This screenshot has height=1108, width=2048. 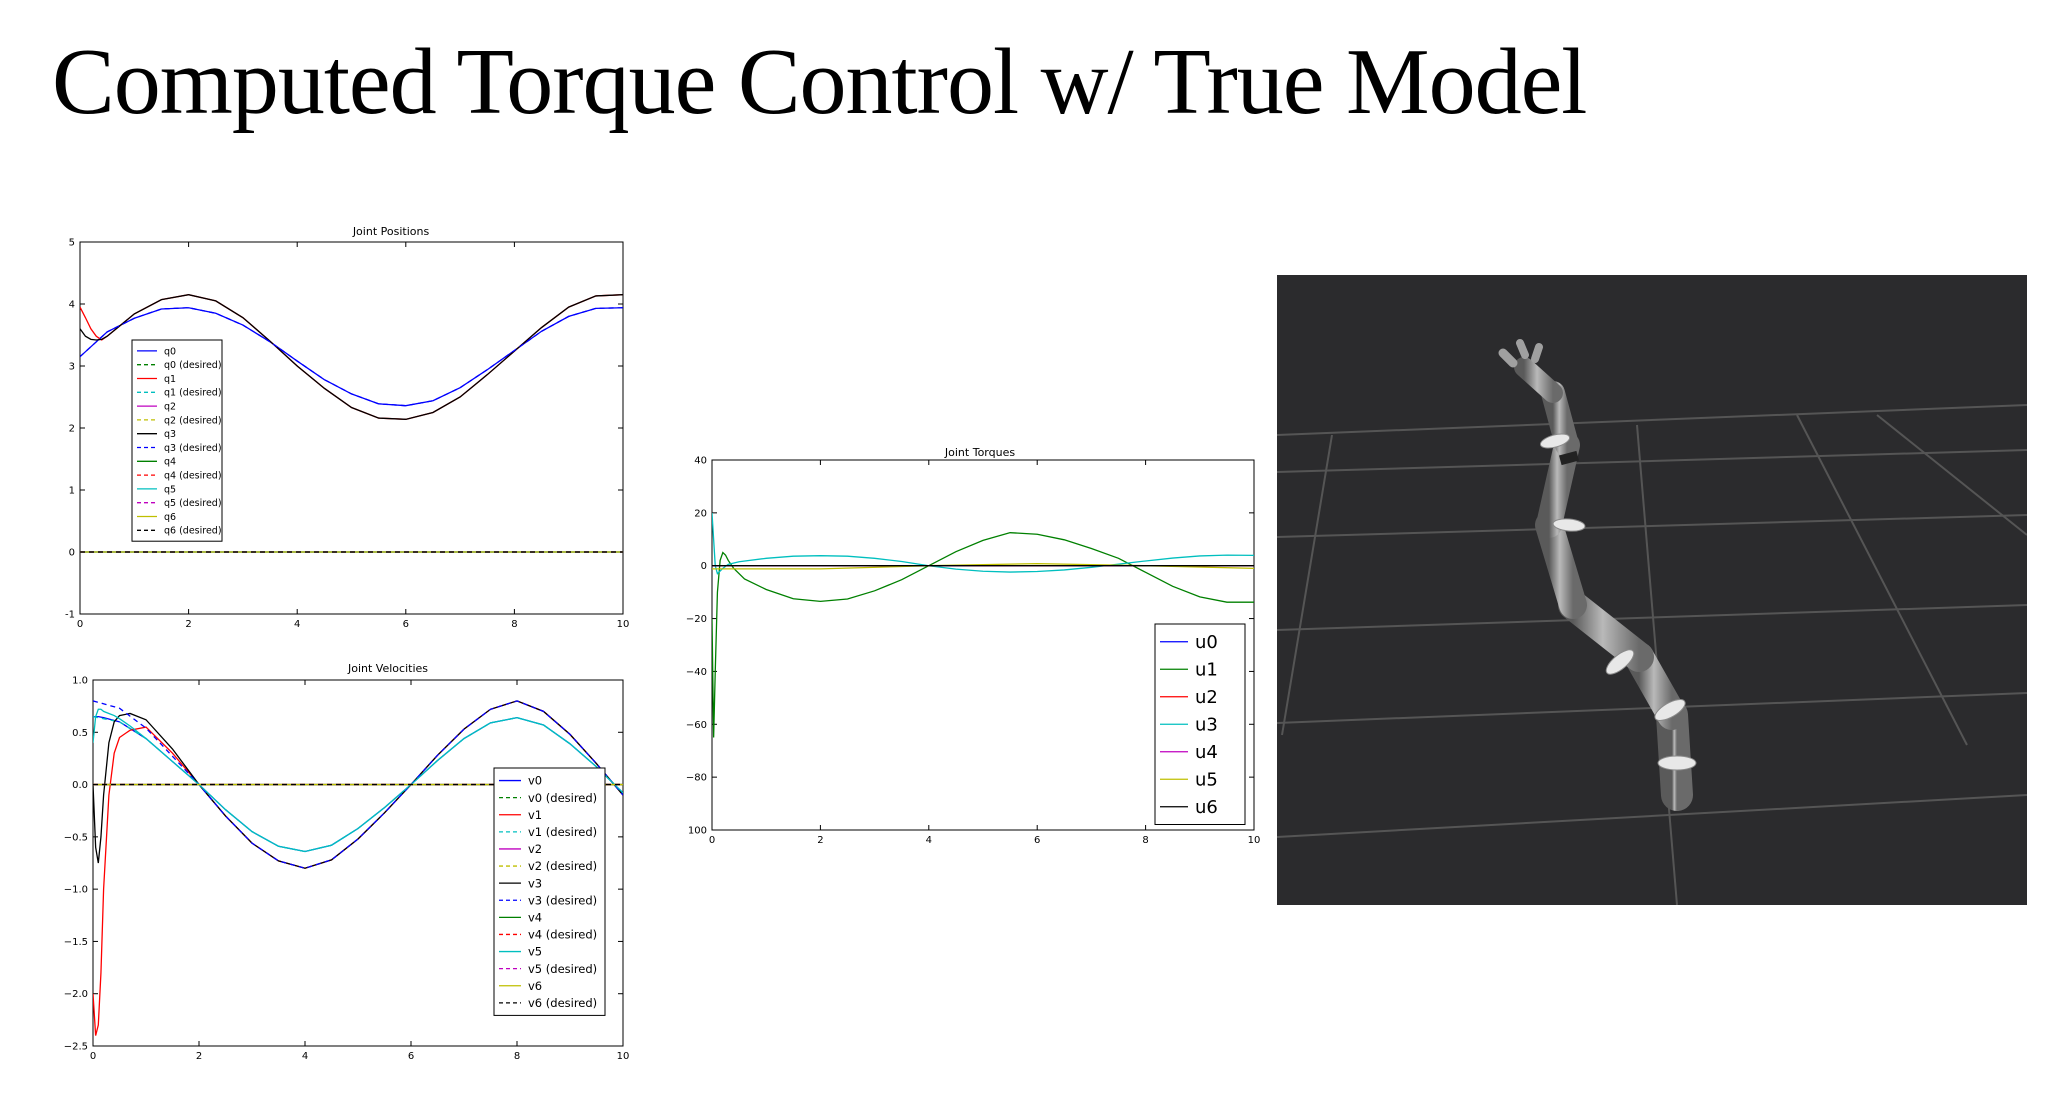 I want to click on series-line-v3-desired, so click(x=358, y=784).